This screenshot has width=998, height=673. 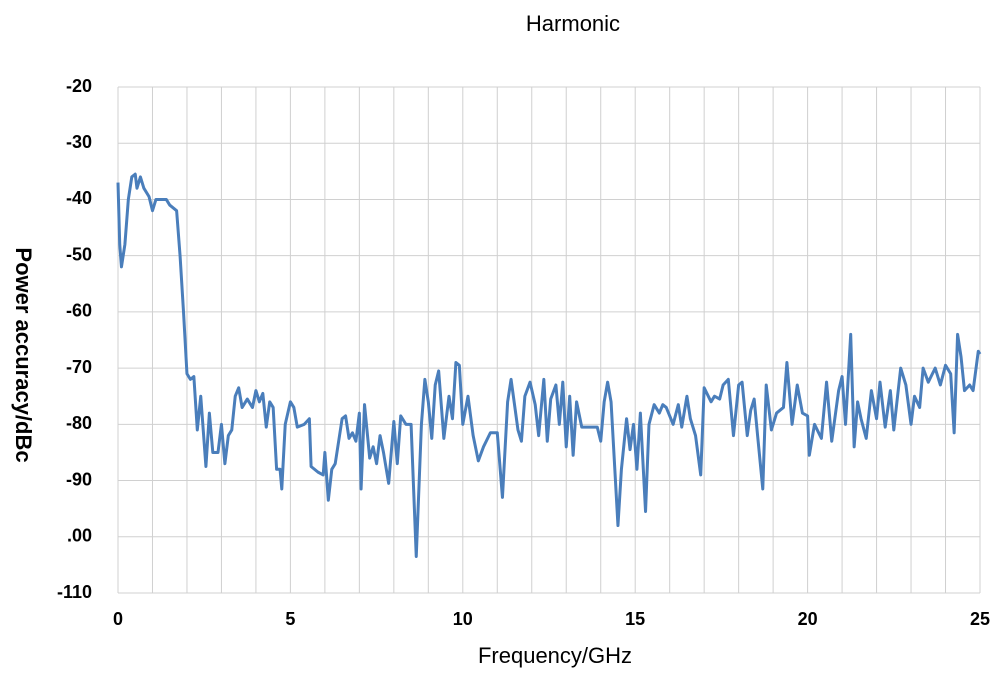 What do you see at coordinates (79, 479) in the screenshot?
I see `y-tick-label: -90` at bounding box center [79, 479].